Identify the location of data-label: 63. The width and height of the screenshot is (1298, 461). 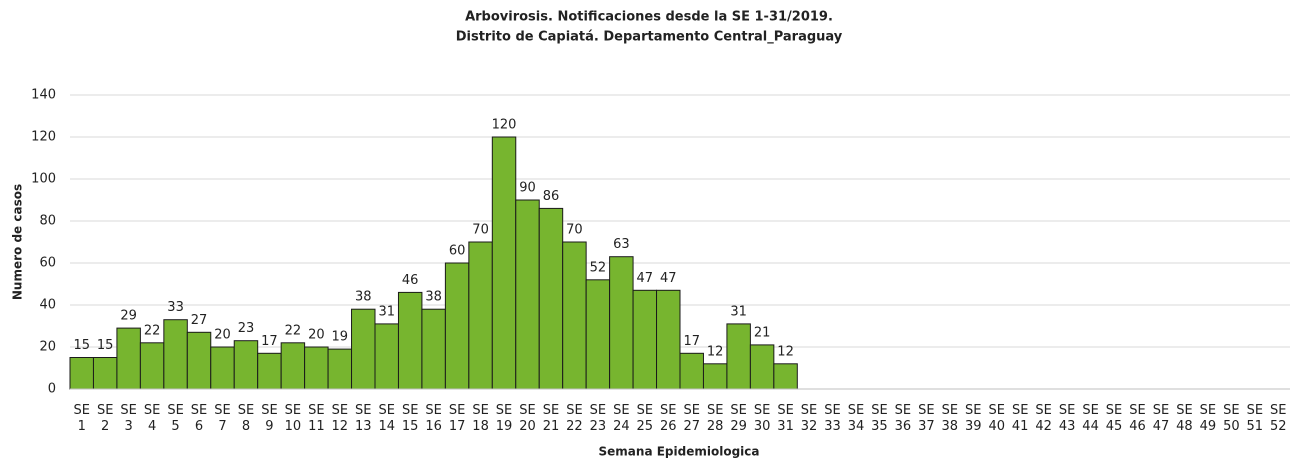
(621, 244).